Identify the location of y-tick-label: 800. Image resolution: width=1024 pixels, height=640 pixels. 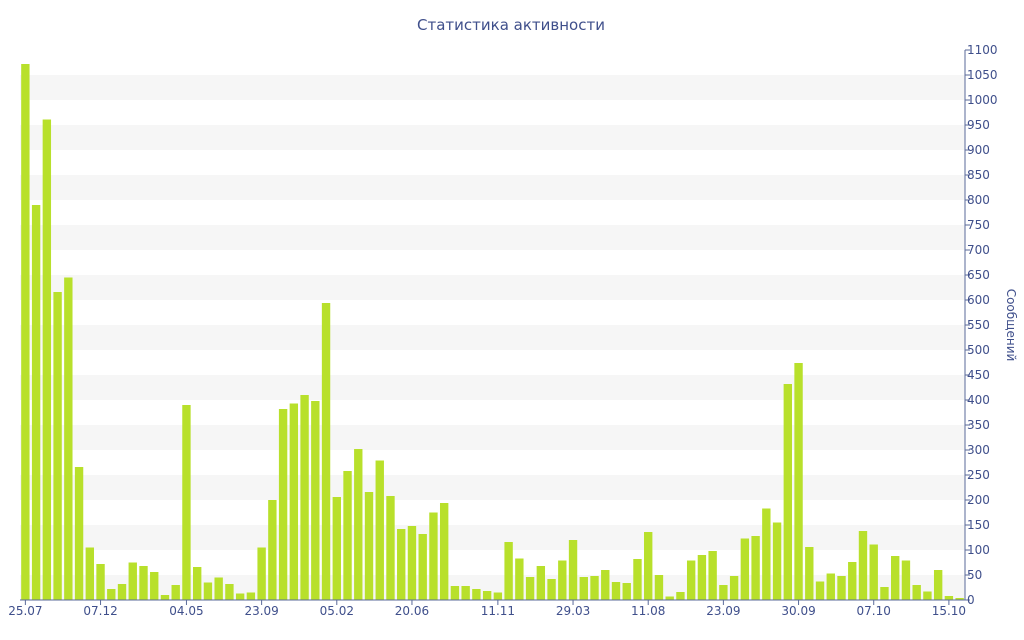
(978, 200).